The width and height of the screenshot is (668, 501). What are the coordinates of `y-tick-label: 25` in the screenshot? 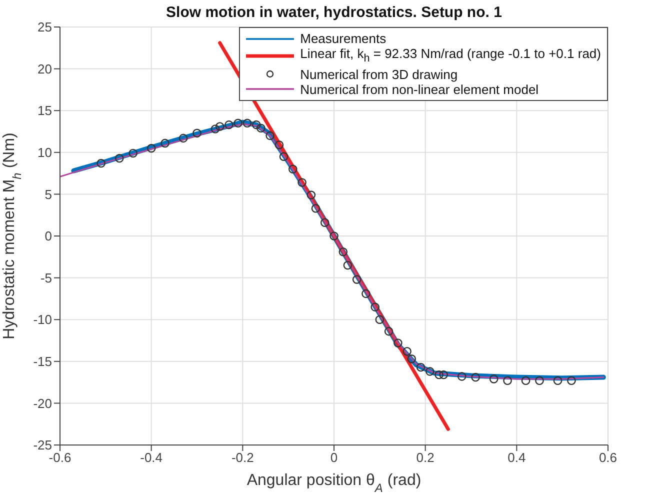 It's located at (45, 27).